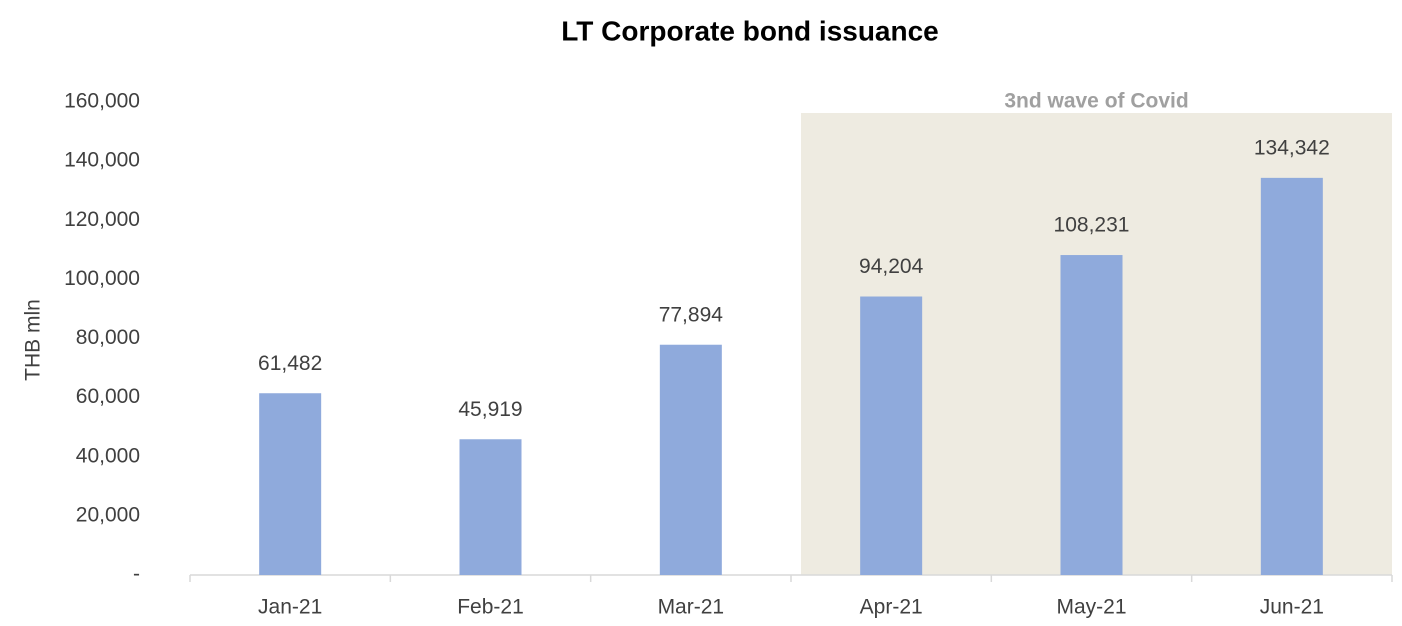 The width and height of the screenshot is (1402, 626). Describe the element at coordinates (891, 607) in the screenshot. I see `x-tick-label: Apr-21` at that location.